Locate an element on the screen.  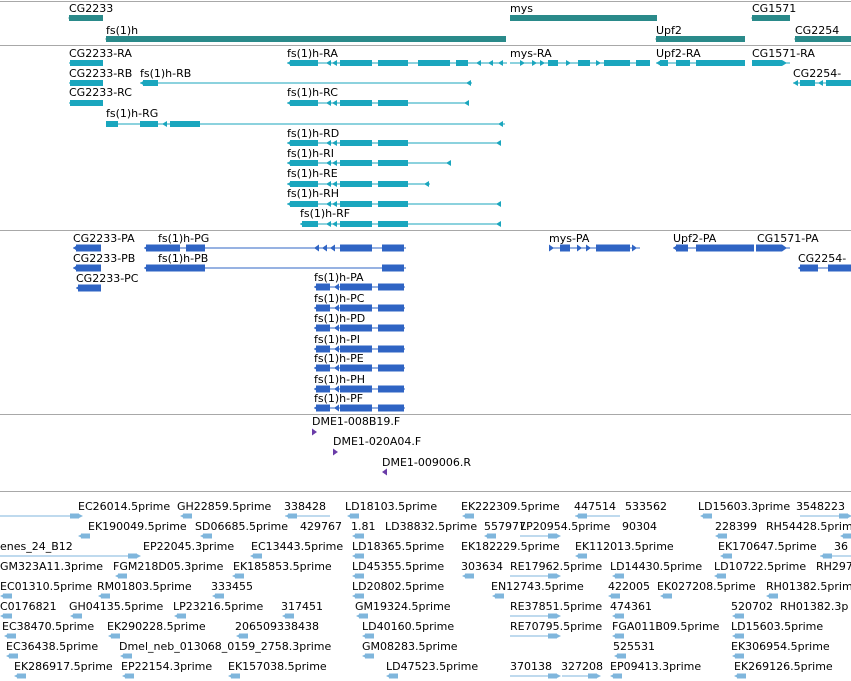
clone-label: DME1-008B19.F is located at coordinates (356, 421).